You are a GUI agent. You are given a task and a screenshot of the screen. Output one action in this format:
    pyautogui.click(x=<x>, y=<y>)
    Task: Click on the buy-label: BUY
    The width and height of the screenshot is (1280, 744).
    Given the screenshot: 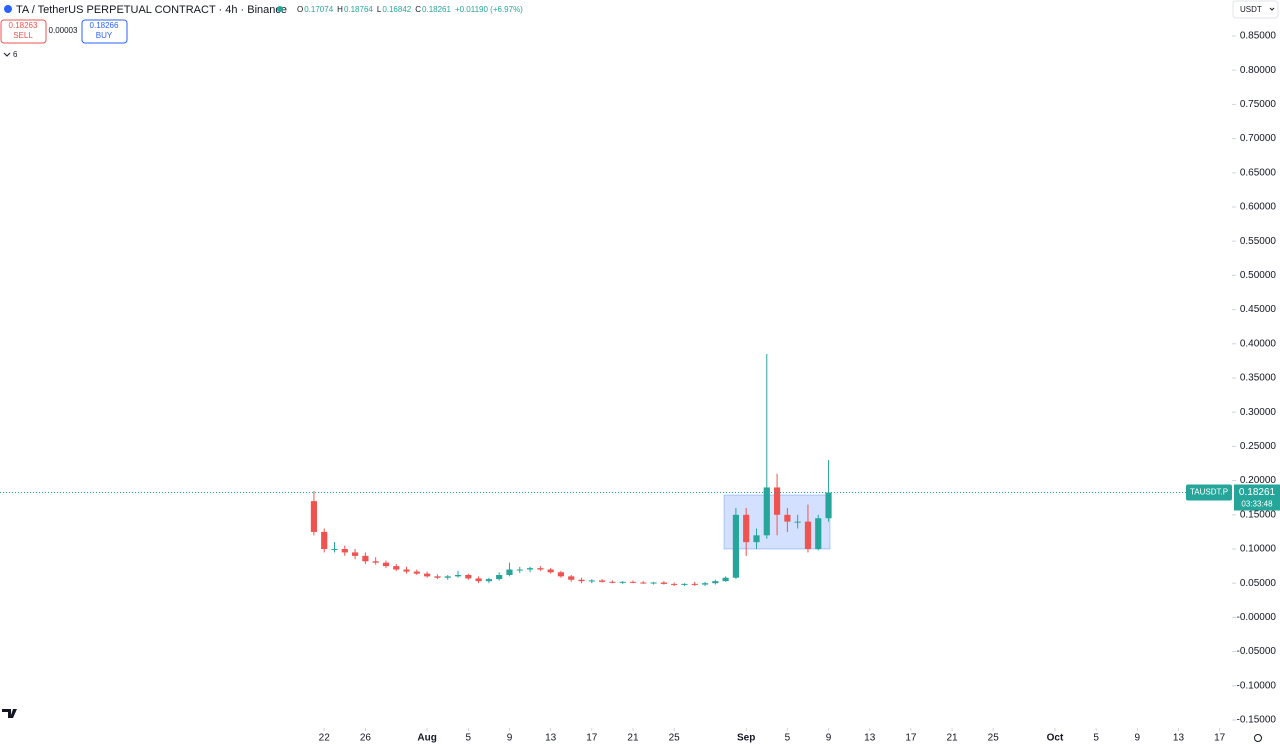 What is the action you would take?
    pyautogui.click(x=104, y=35)
    